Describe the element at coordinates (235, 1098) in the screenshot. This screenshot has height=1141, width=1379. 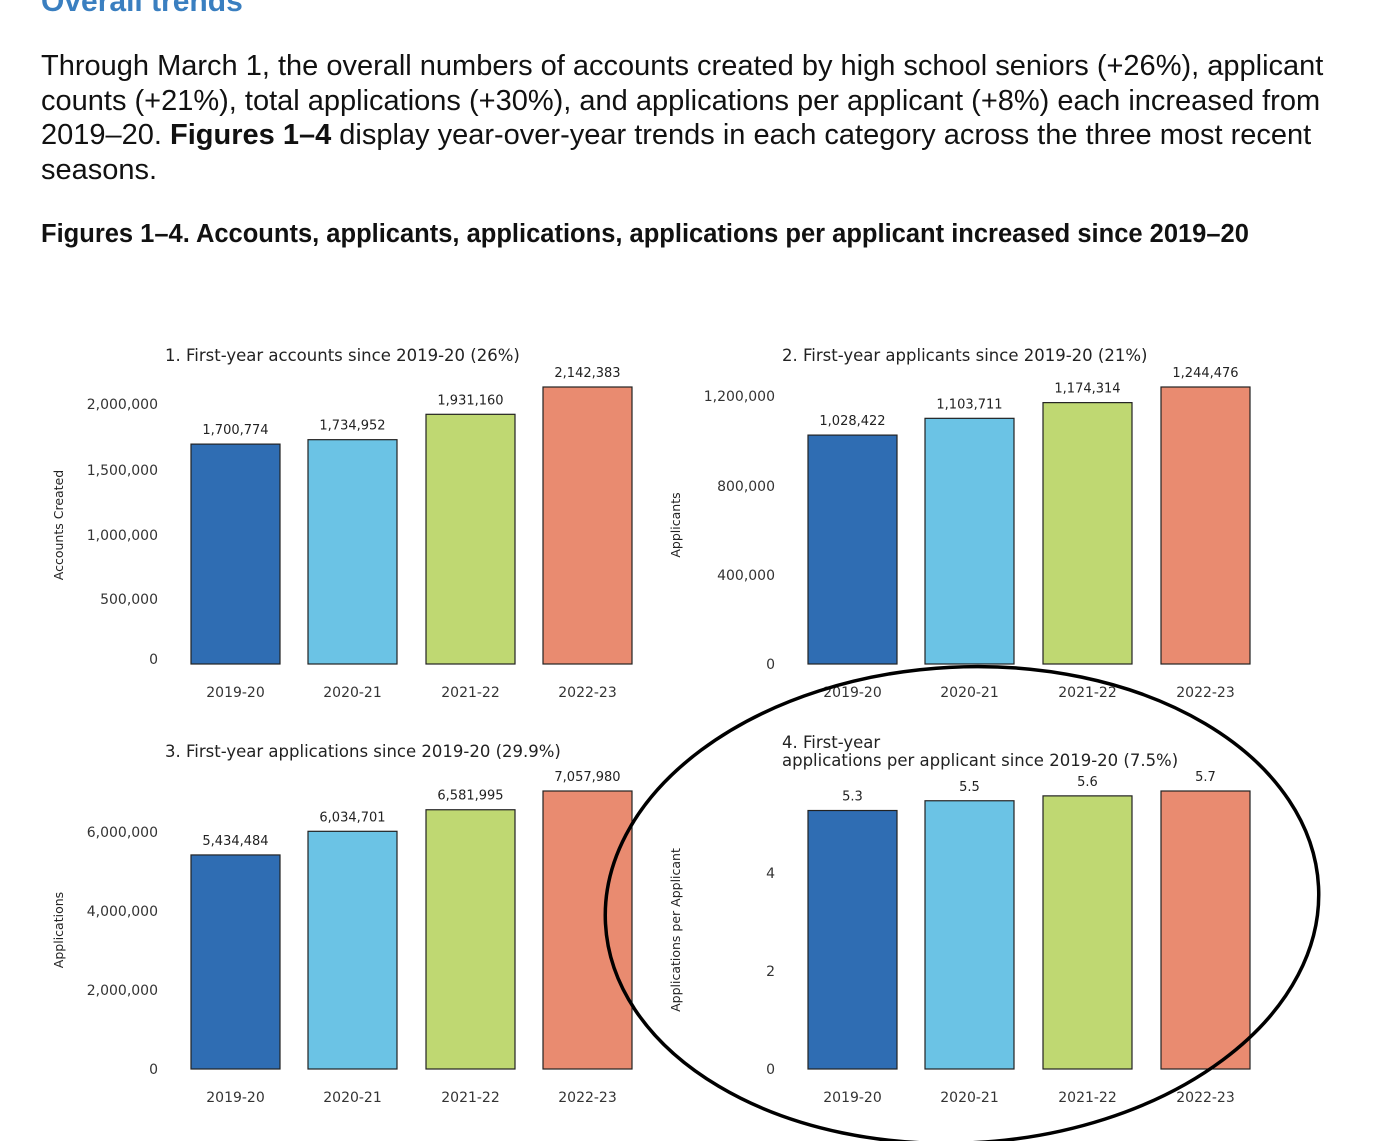
I see `chart-3-category-label: 2019-20` at that location.